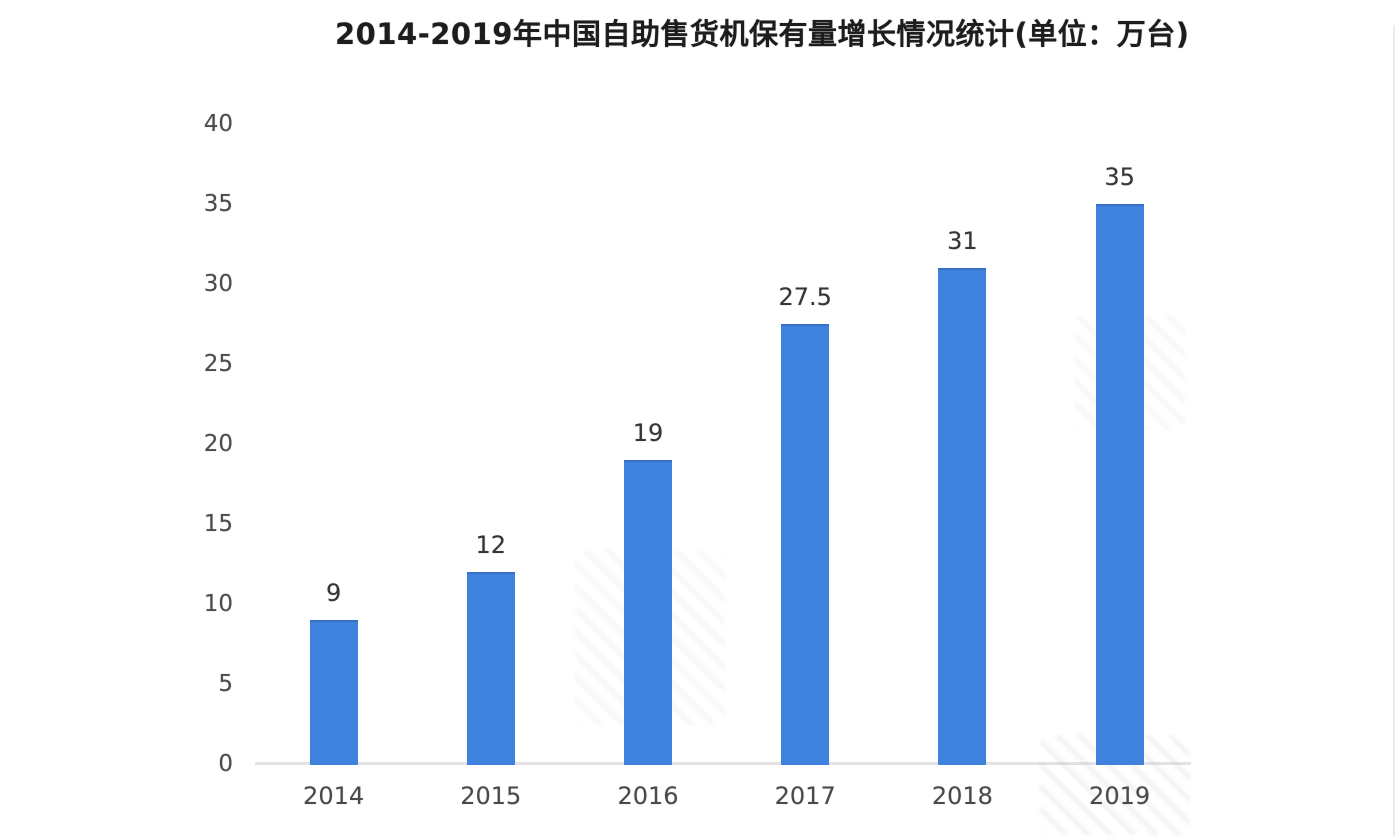 Image resolution: width=1400 pixels, height=836 pixels. I want to click on bar-value-label: 9, so click(333, 593).